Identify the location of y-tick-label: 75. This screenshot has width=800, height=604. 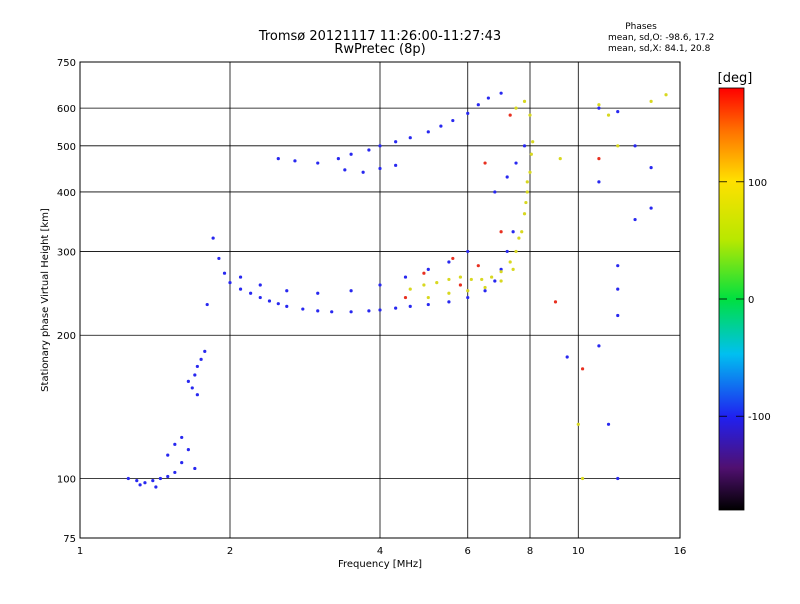
(69, 539).